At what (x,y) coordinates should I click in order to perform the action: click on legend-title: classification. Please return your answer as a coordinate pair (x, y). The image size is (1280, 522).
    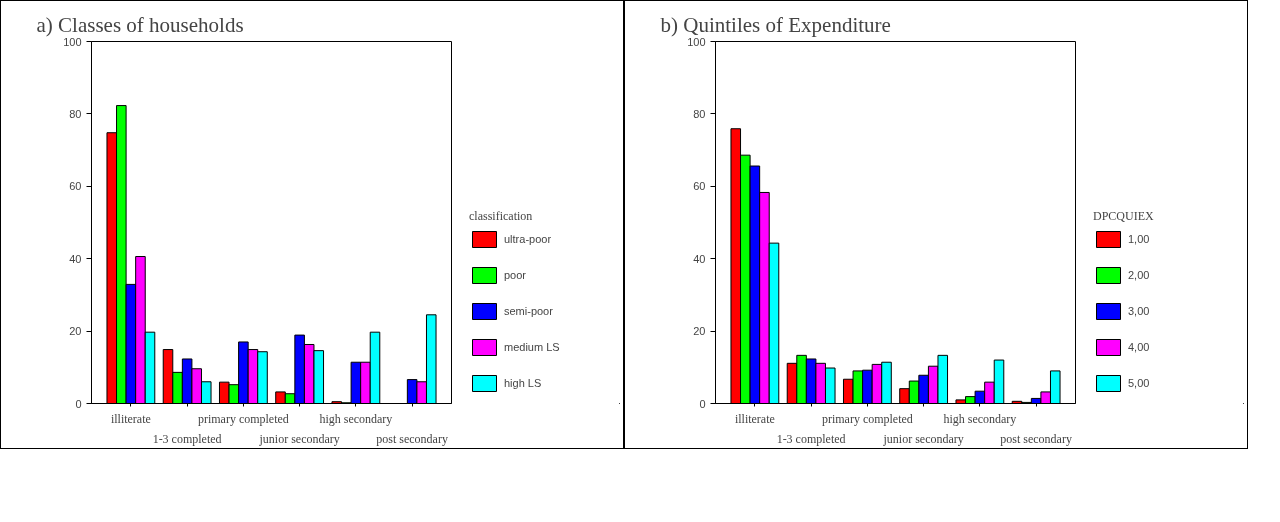
    Looking at the image, I should click on (501, 216).